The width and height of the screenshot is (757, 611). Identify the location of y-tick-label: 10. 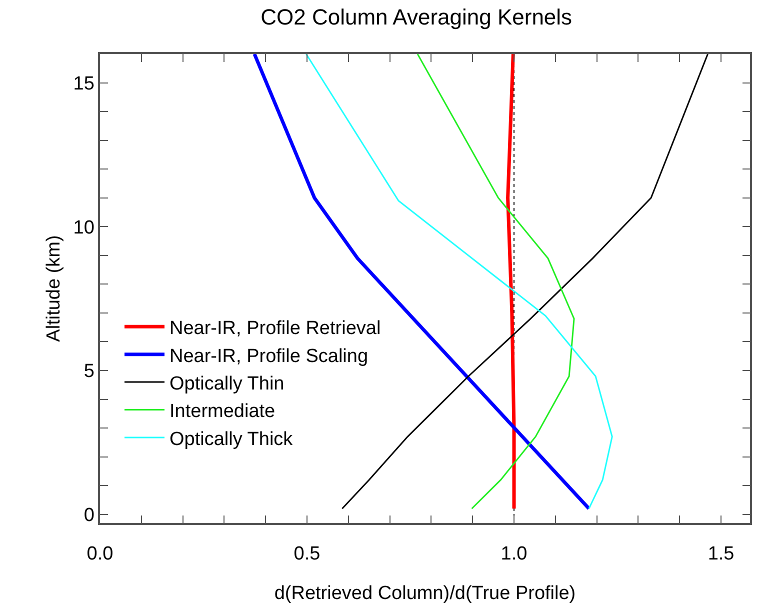
(83, 227).